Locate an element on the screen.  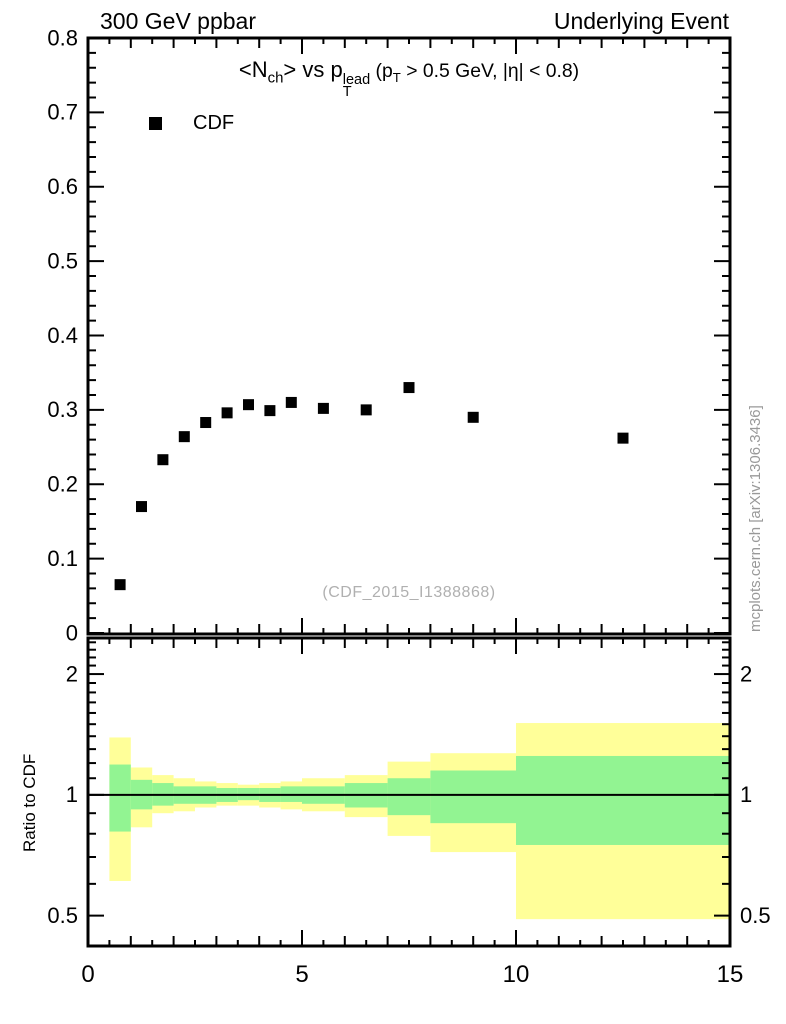
header-beam: 300 GeV ppbar is located at coordinates (178, 21).